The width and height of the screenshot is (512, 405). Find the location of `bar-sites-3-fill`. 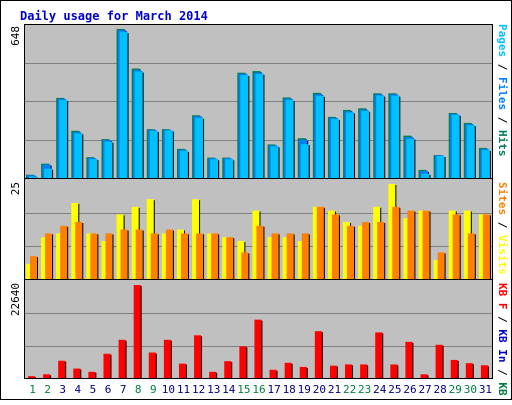

bar-sites-3-fill is located at coordinates (64, 252).